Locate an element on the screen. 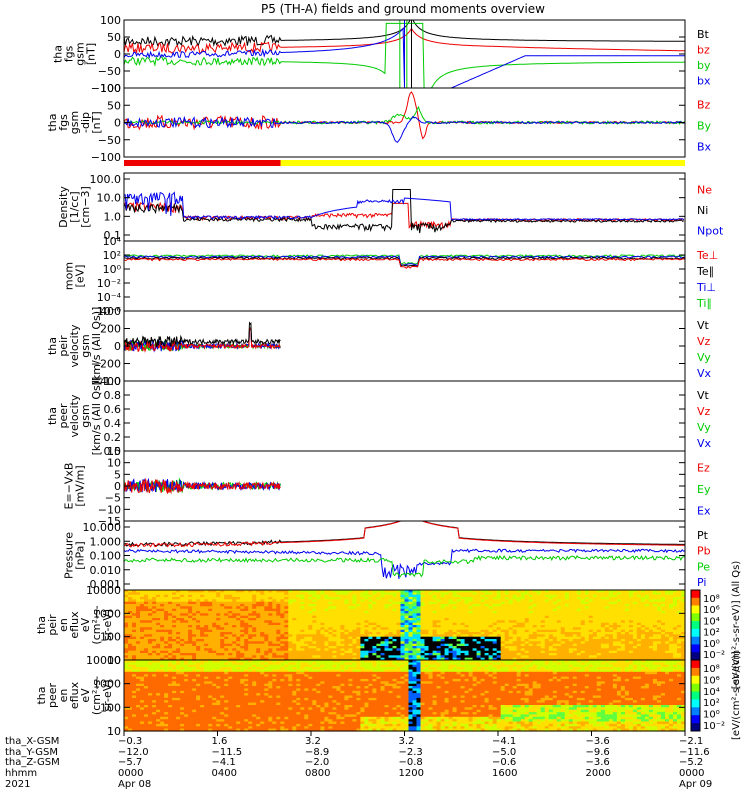 This screenshot has width=750, height=800. y-tick-label: 50 is located at coordinates (114, 105).